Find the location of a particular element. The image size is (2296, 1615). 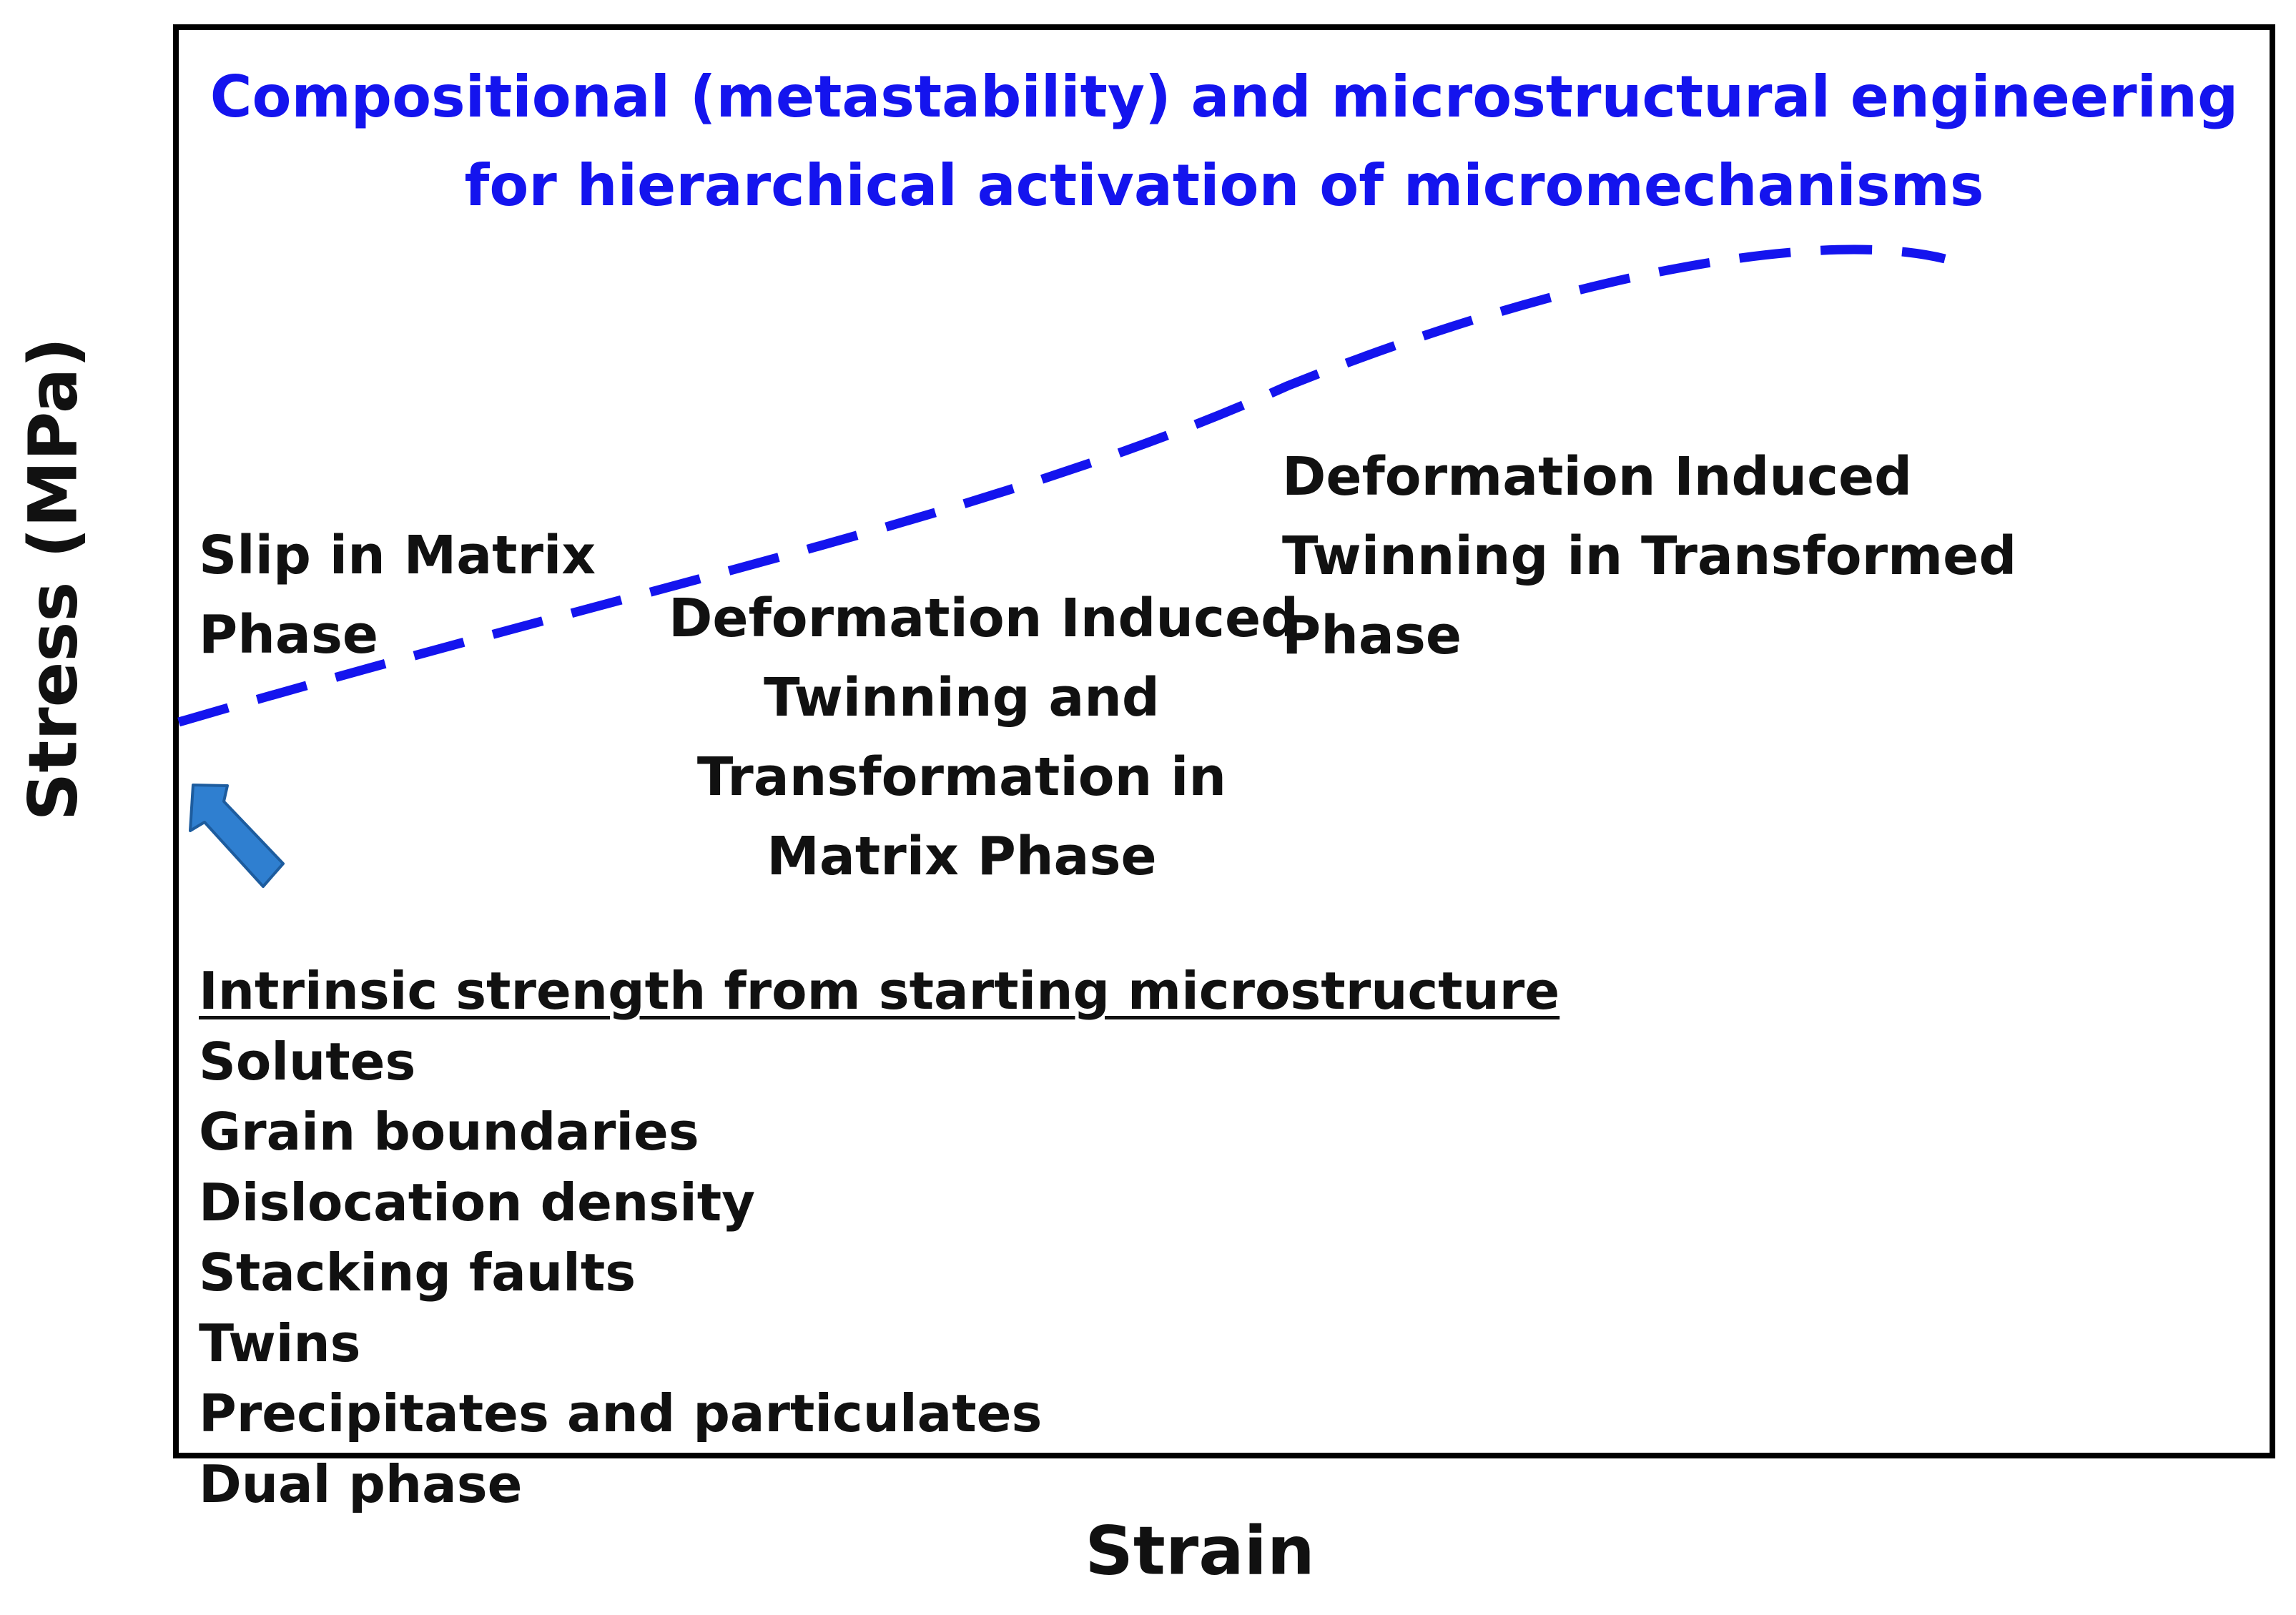

list-item: Precipitates and particulates is located at coordinates (621, 1413).